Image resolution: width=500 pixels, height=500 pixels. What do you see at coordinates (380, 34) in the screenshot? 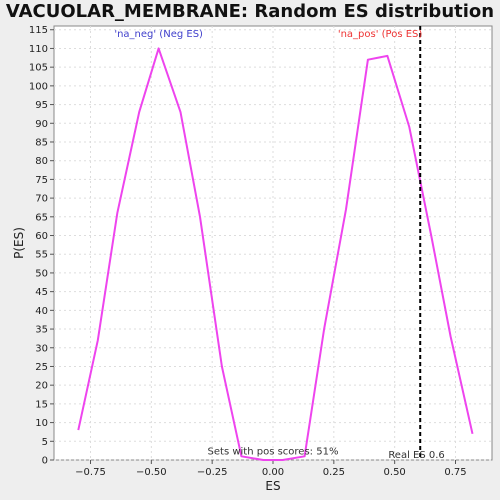
I see `pos-es-label: 'na_pos' (Pos ES)` at bounding box center [380, 34].